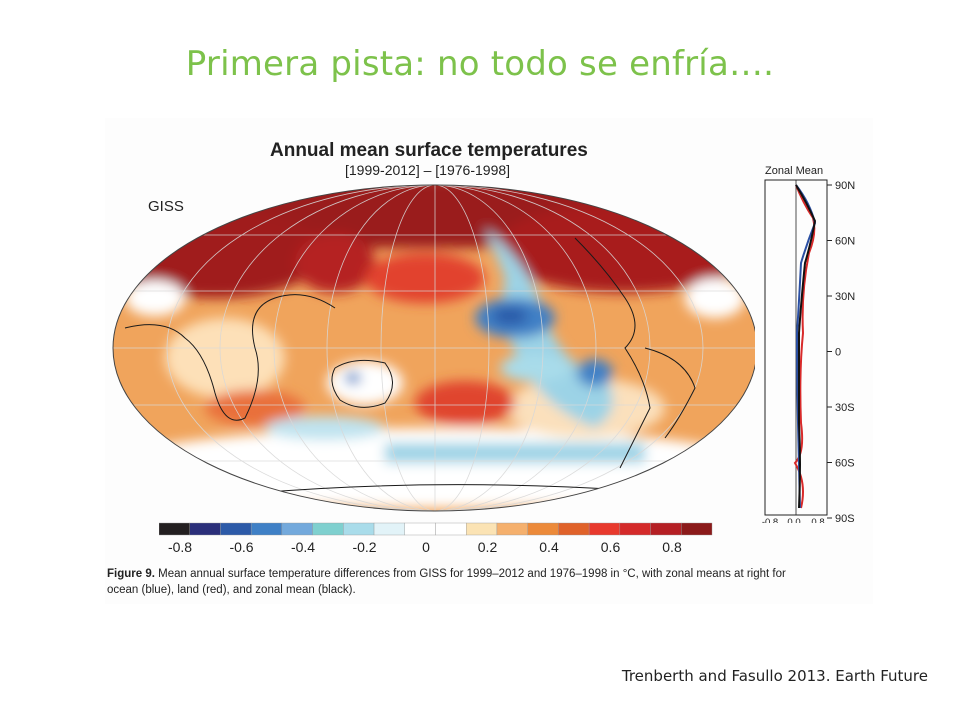  What do you see at coordinates (241, 547) in the screenshot?
I see `colorbar-tick-label: -0.6` at bounding box center [241, 547].